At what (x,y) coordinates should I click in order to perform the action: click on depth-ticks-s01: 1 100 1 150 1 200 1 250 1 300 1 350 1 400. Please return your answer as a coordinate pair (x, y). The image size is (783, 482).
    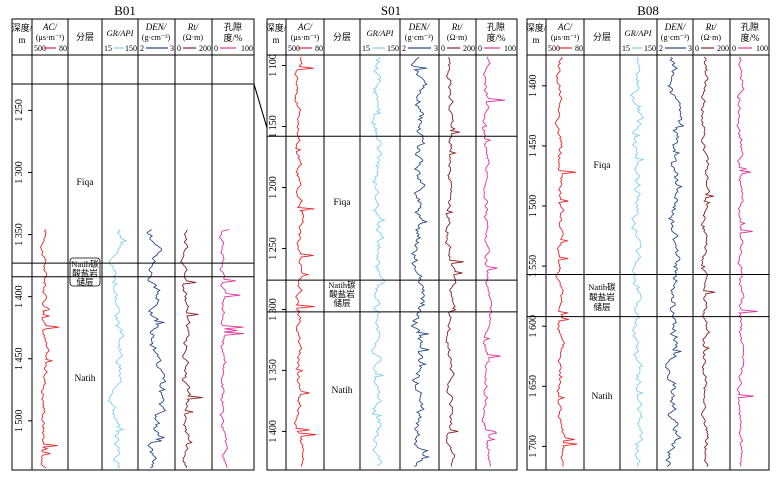
    Looking at the image, I should click on (277, 248).